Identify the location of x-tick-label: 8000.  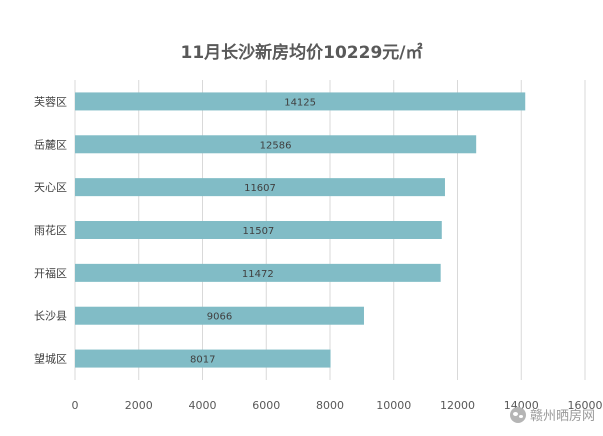
(330, 405).